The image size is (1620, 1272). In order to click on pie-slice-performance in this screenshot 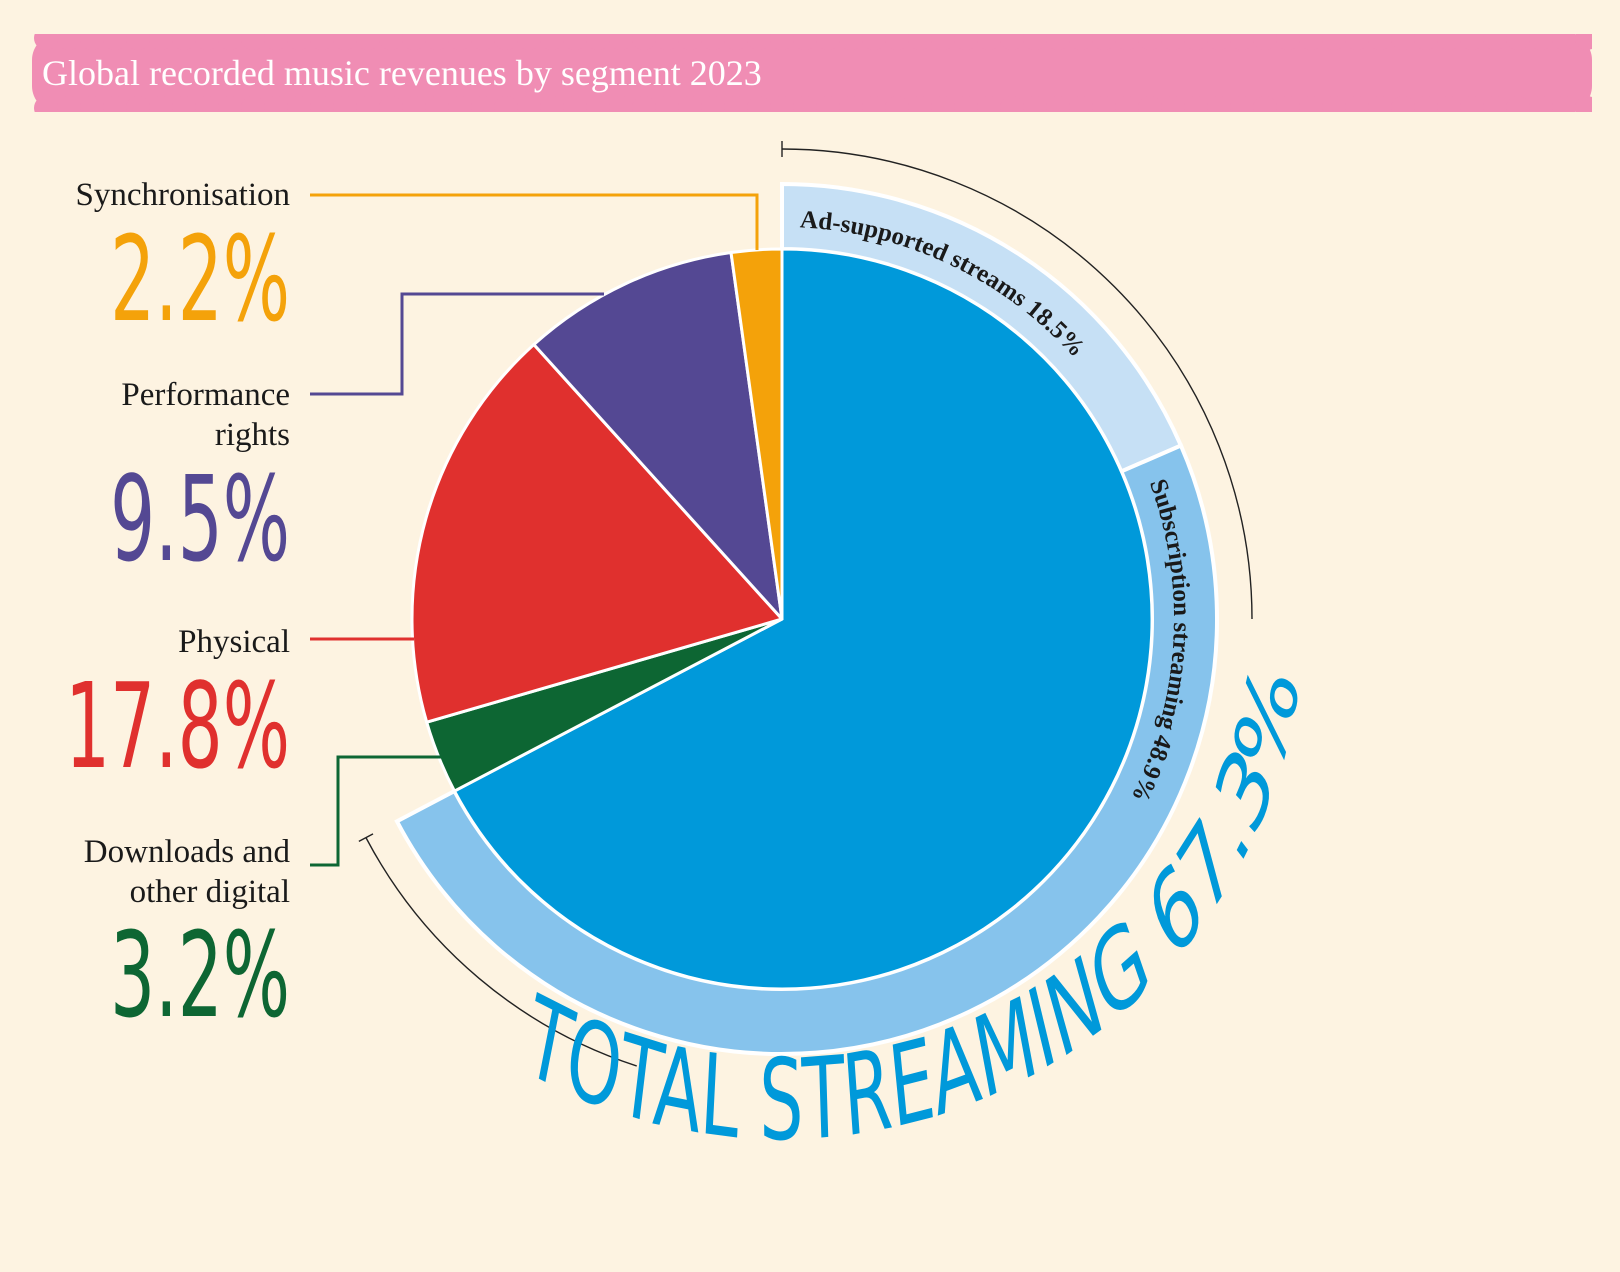, I will do `click(658, 436)`.